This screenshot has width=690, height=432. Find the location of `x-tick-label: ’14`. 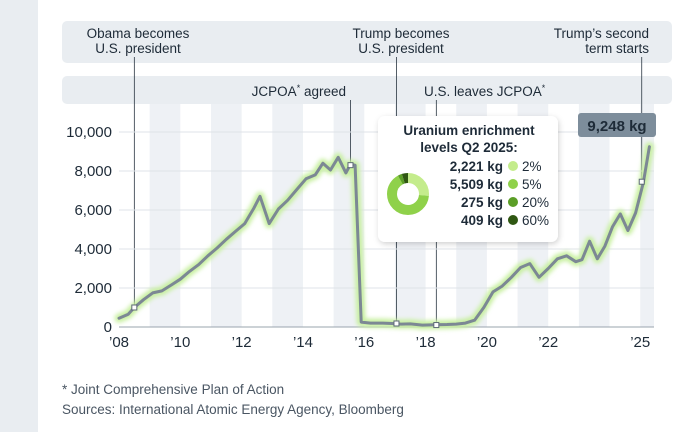

x-tick-label: ’14 is located at coordinates (303, 342).